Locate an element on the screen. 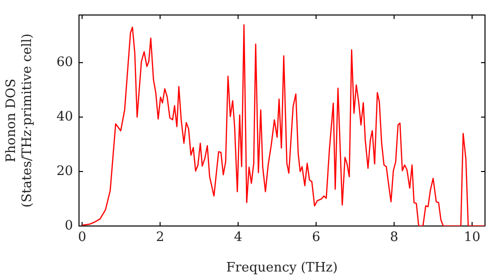  x-tick-label: 2 is located at coordinates (160, 238).